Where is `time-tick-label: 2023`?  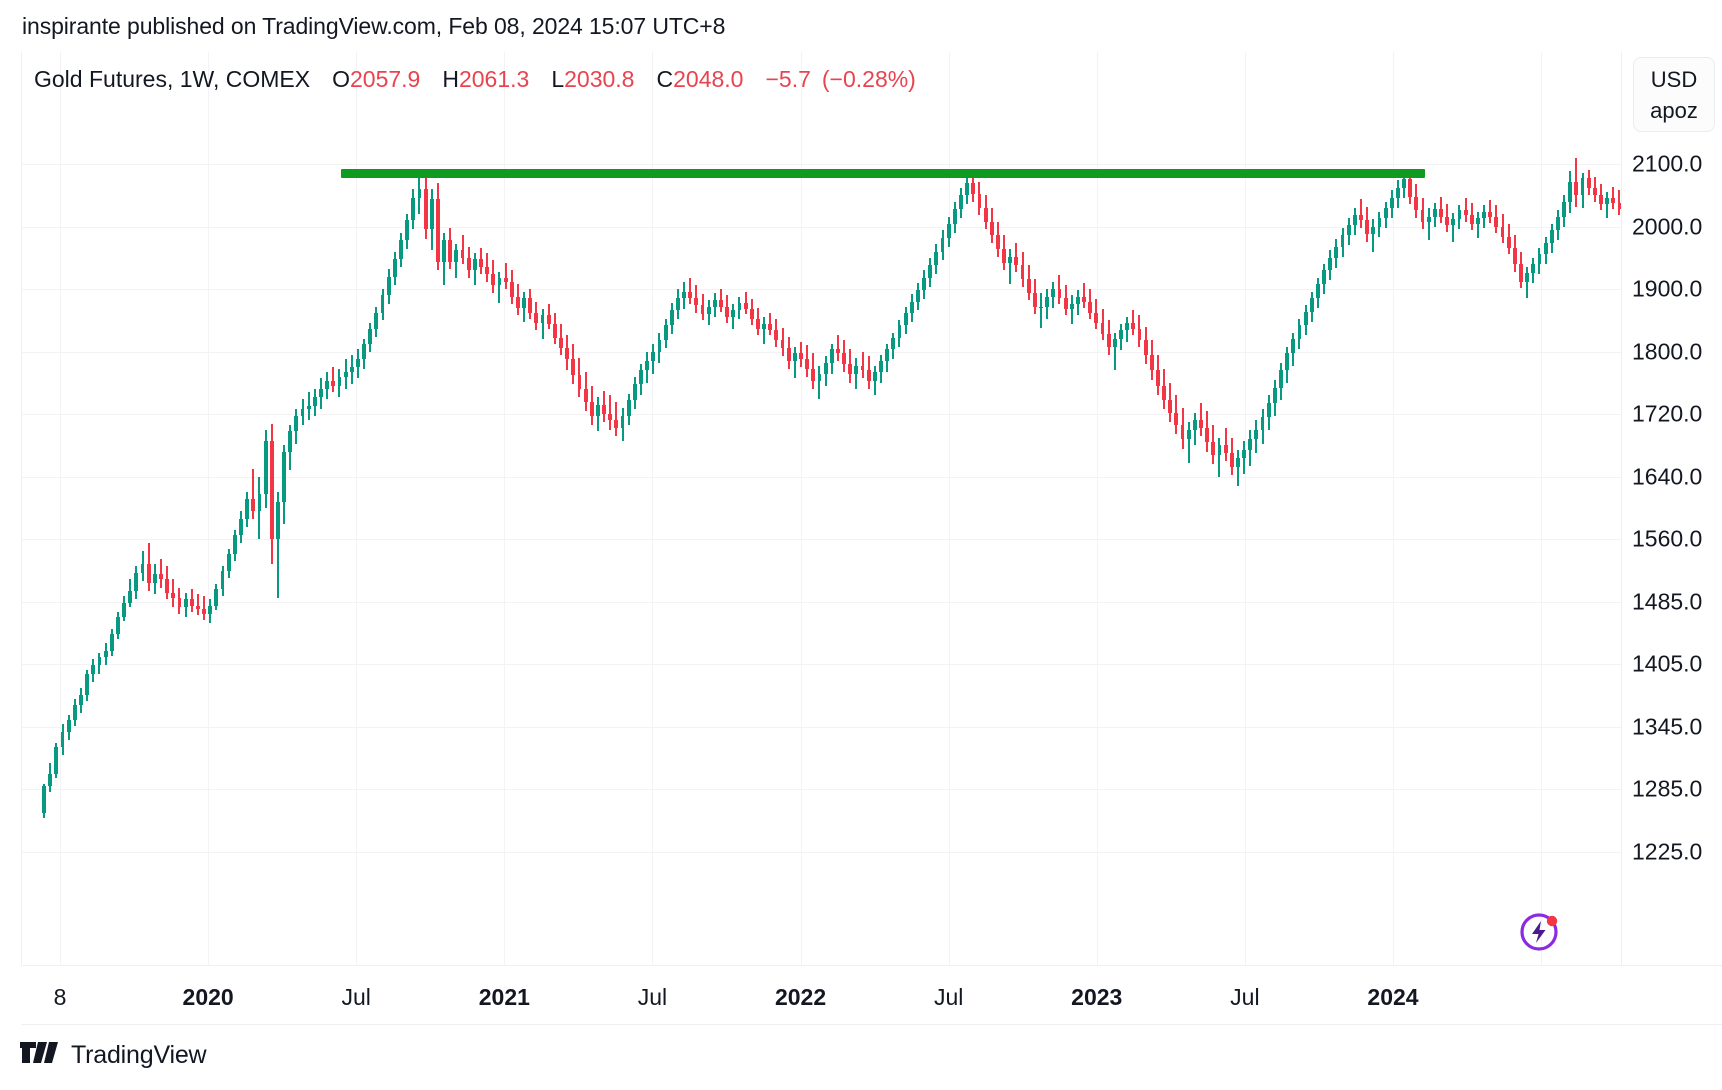
time-tick-label: 2023 is located at coordinates (1097, 997).